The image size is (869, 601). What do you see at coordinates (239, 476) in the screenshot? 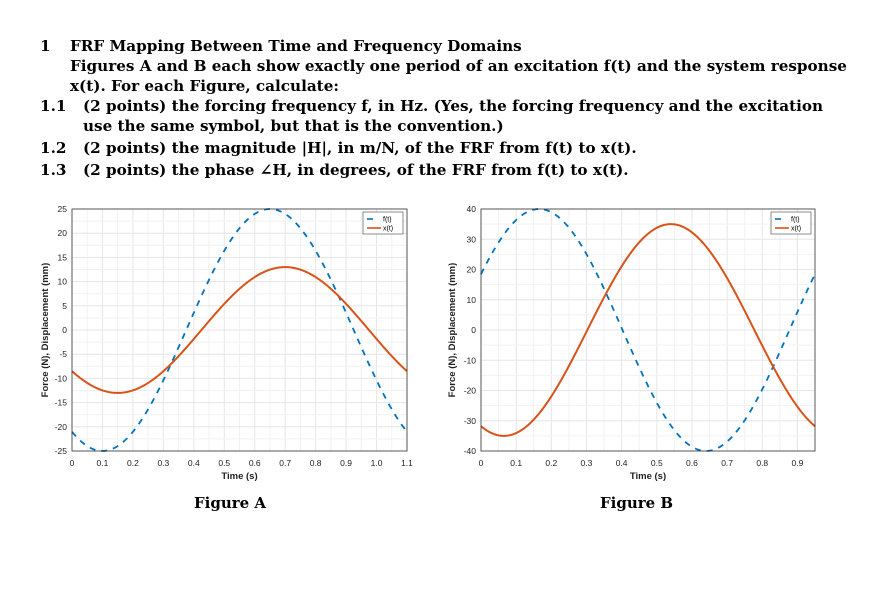
I see `figa-x-axis-label: Time (s)` at bounding box center [239, 476].